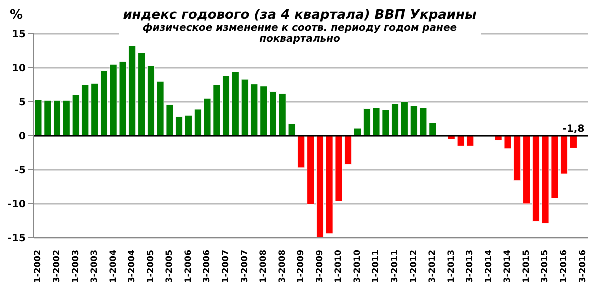  I want to click on data-label: -1,8, so click(573, 129).